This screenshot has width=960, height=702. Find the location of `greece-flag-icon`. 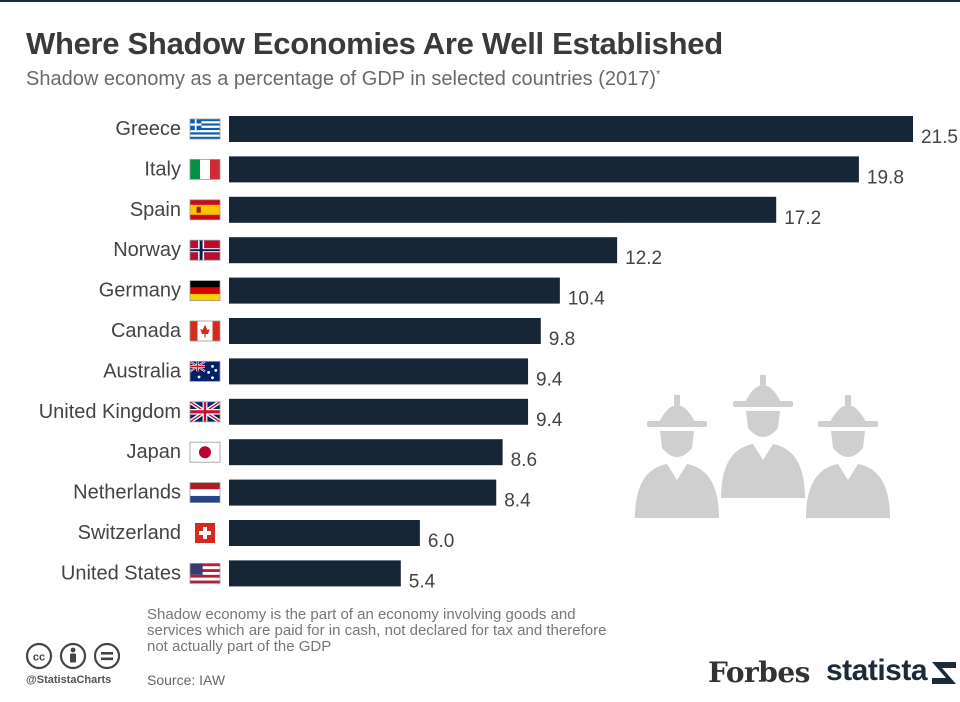

greece-flag-icon is located at coordinates (205, 129).